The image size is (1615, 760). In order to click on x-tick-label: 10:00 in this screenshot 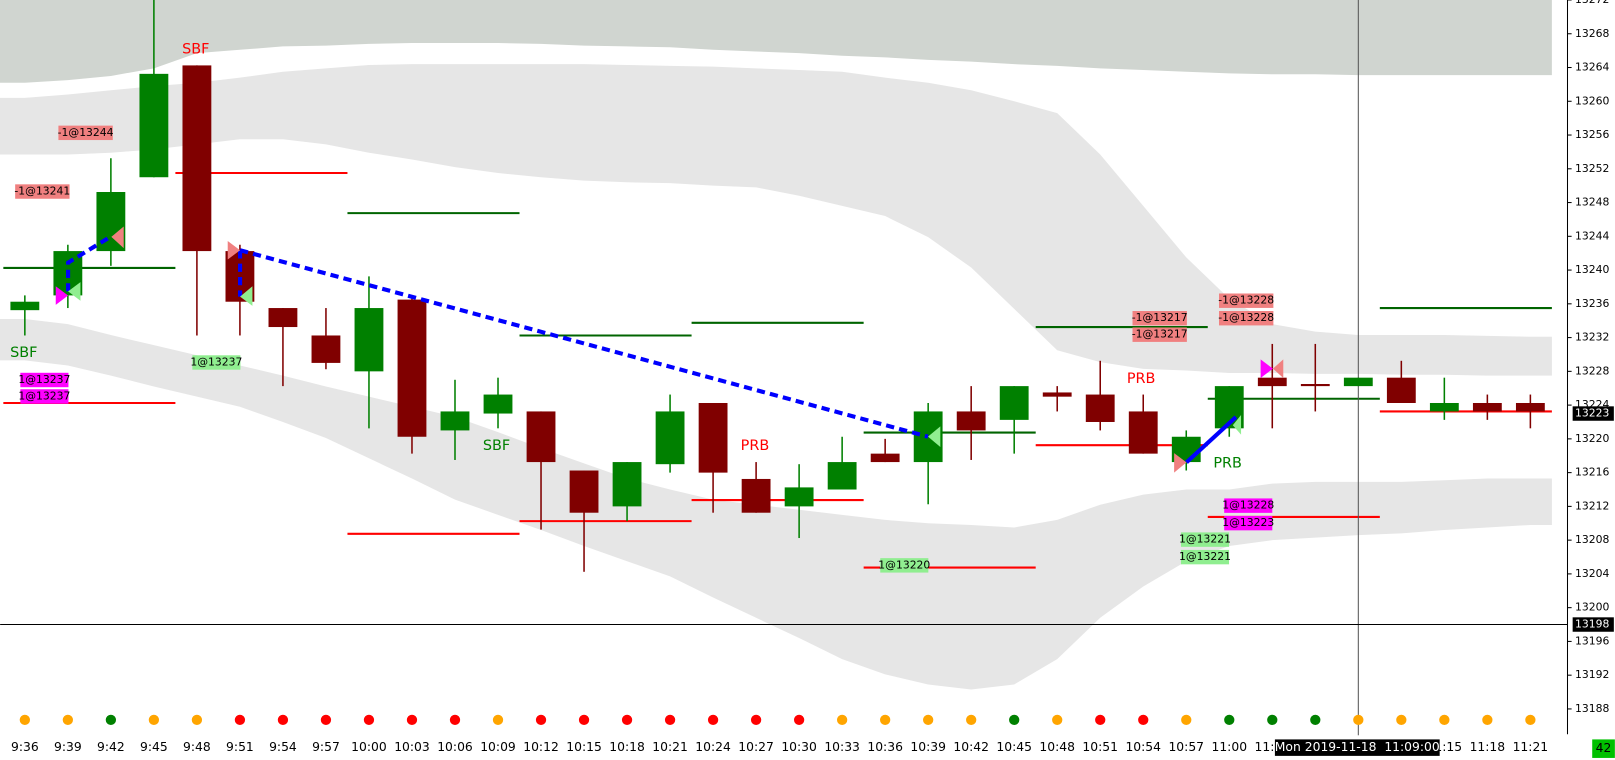, I will do `click(369, 747)`.